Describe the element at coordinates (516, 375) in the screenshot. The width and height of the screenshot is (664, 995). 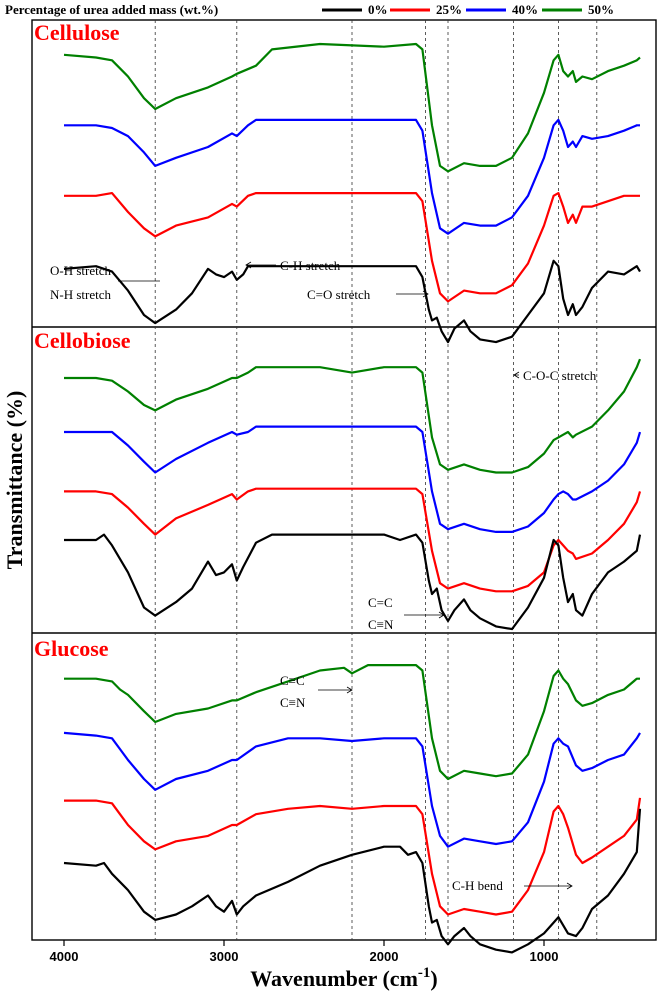
I see `arrow-coc-stretch` at that location.